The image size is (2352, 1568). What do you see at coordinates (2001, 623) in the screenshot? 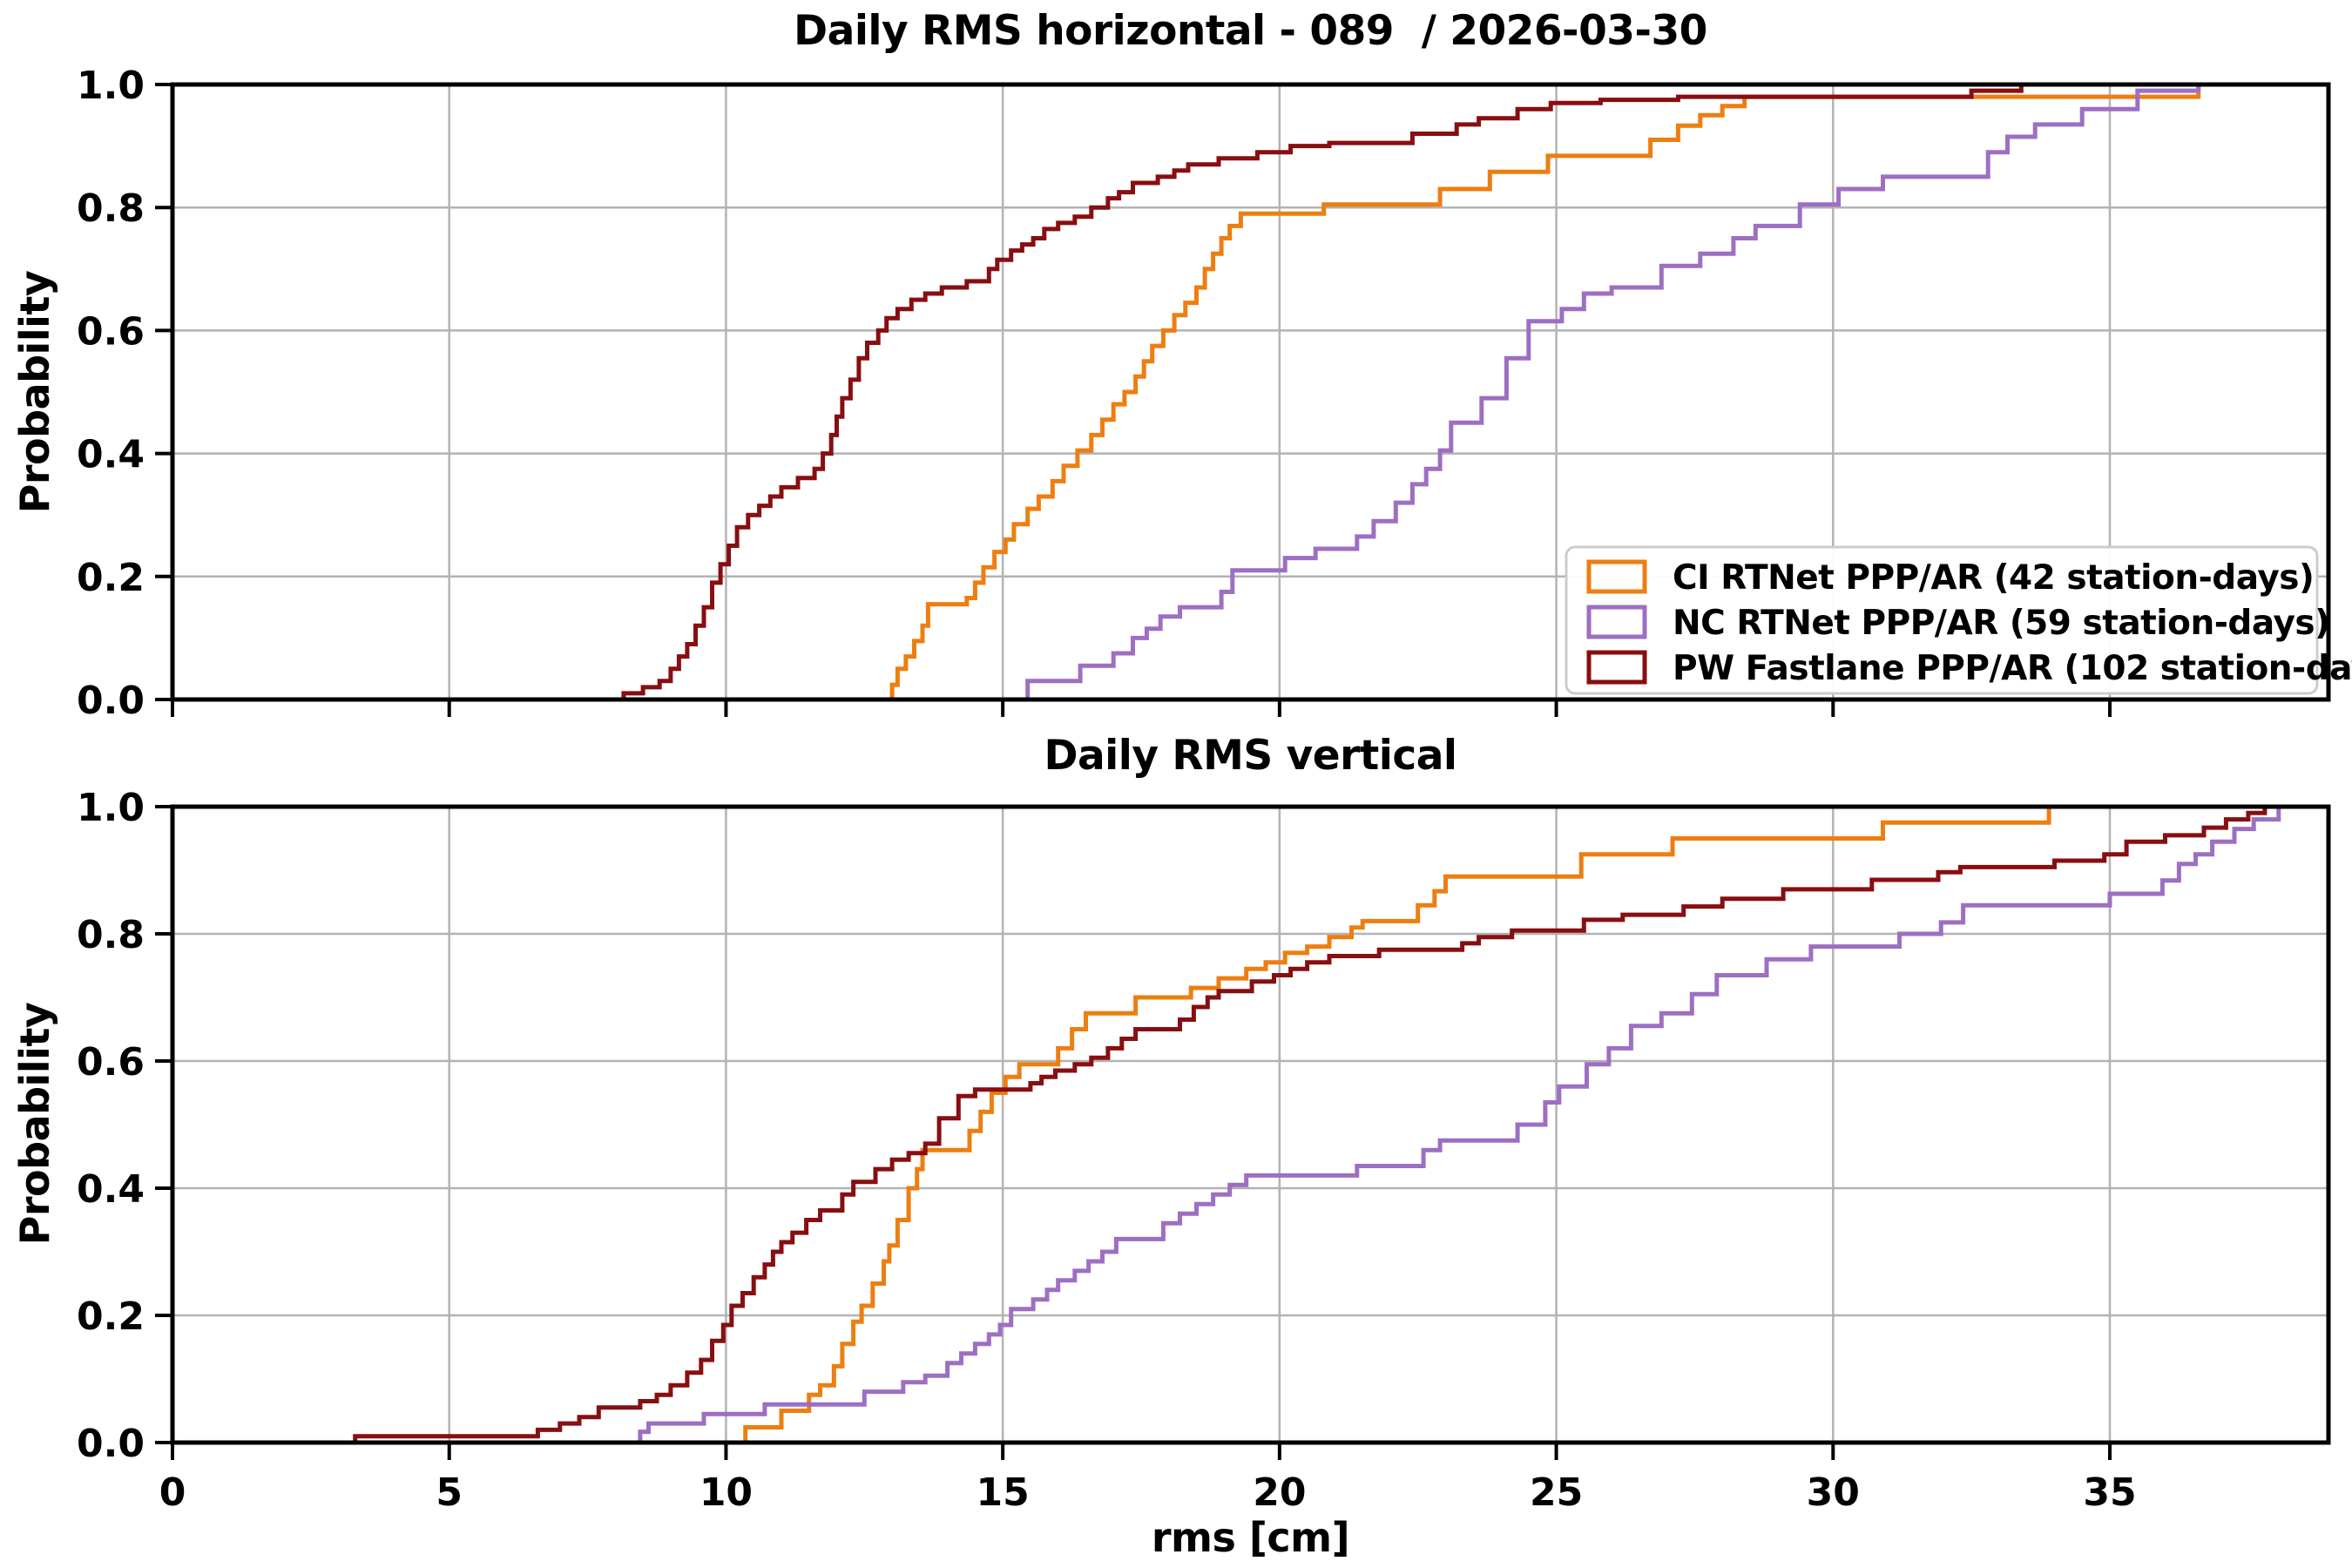
I see `legend-label-nc-horizontal: NC RTNet PPP/AR (59 station-days)` at bounding box center [2001, 623].